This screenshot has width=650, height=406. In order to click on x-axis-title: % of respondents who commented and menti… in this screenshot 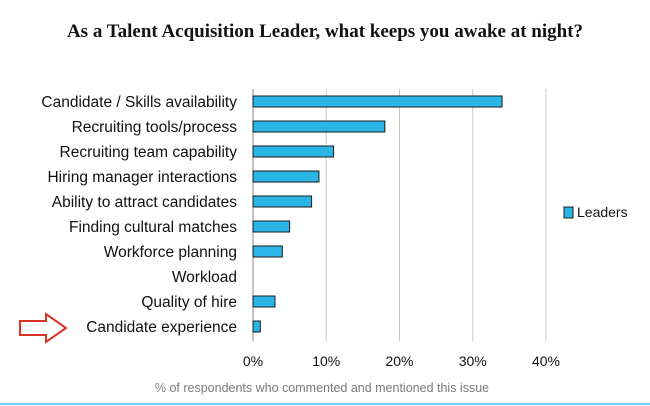, I will do `click(322, 388)`.